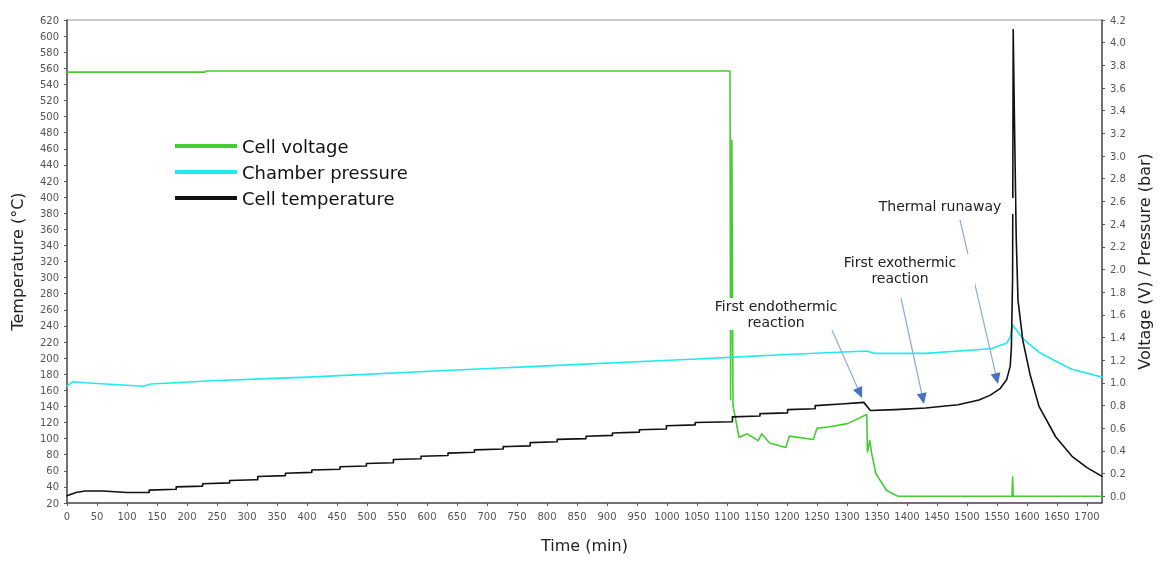 Image resolution: width=1162 pixels, height=565 pixels. Describe the element at coordinates (97, 516) in the screenshot. I see `x-tick-label: 50` at that location.